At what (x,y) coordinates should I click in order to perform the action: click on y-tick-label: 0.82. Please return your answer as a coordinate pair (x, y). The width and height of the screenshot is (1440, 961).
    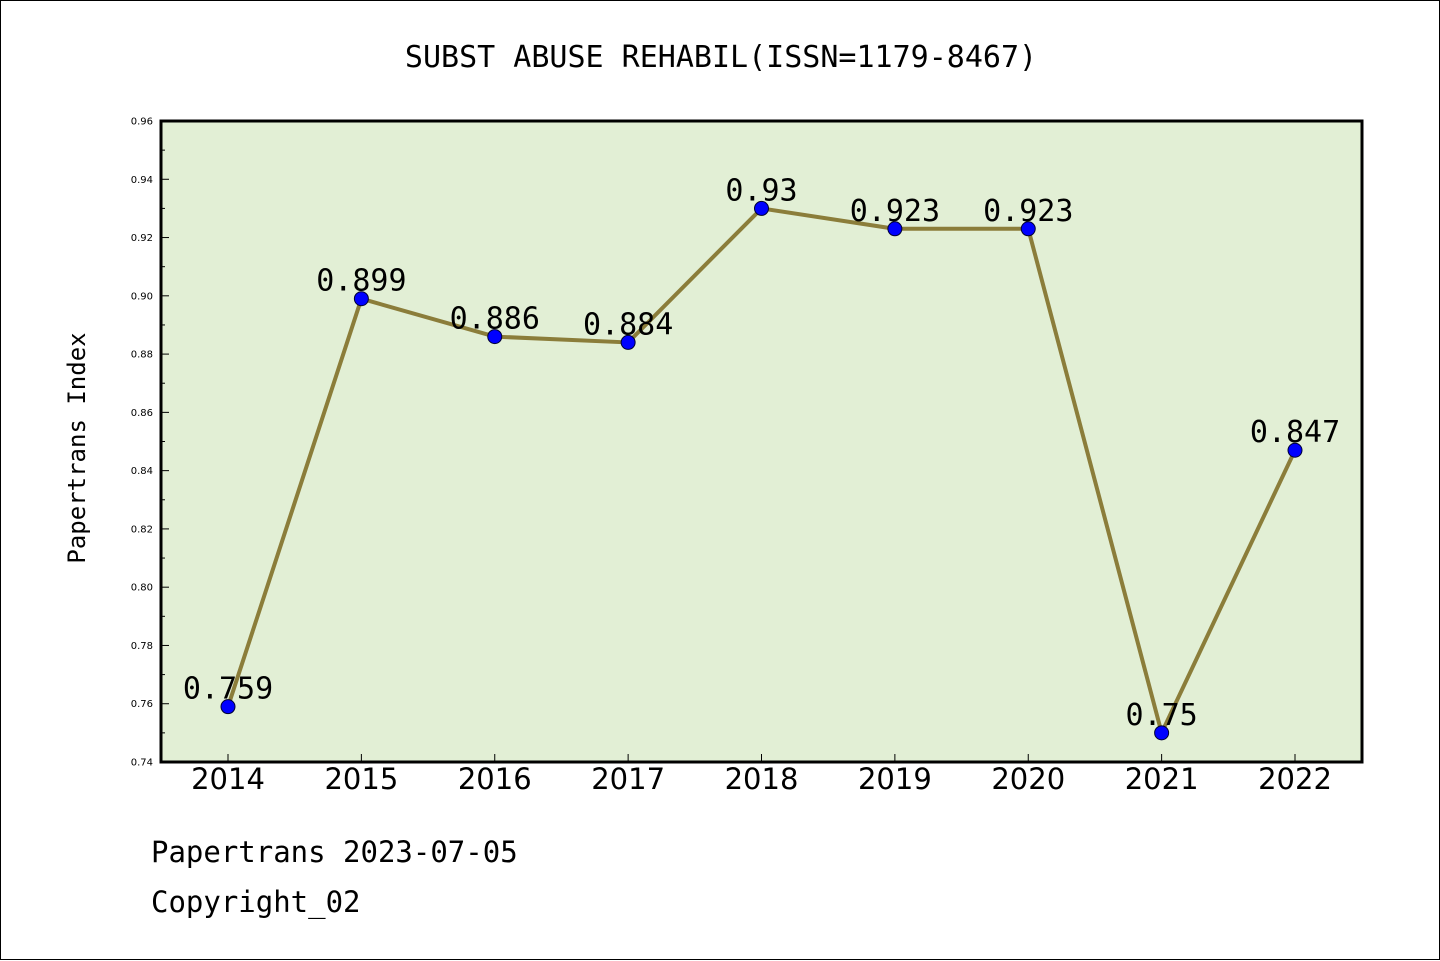
    Looking at the image, I should click on (142, 529).